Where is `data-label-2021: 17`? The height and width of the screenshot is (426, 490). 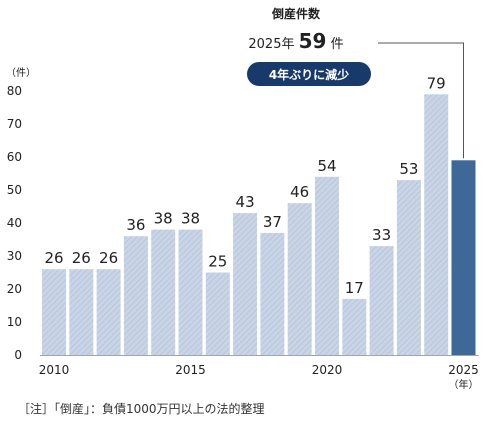
data-label-2021: 17 is located at coordinates (354, 288).